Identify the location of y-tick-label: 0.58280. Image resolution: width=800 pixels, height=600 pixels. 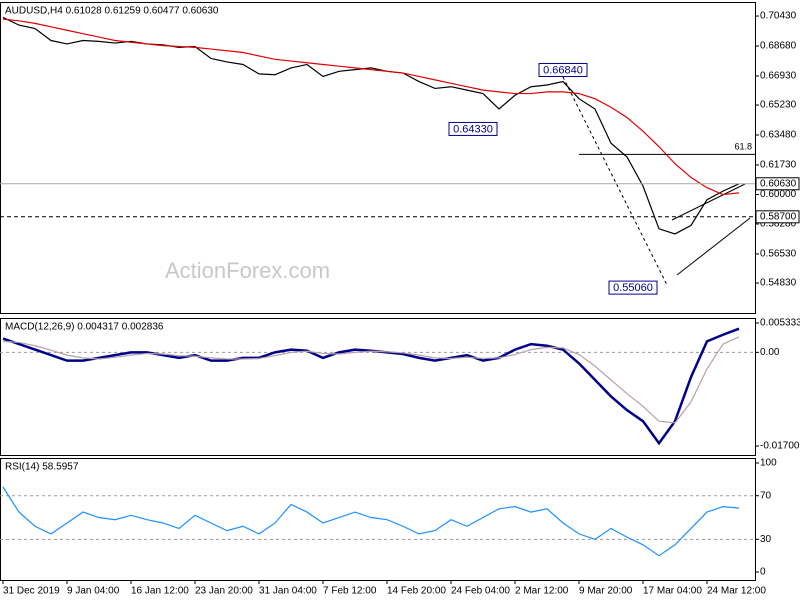
(778, 224).